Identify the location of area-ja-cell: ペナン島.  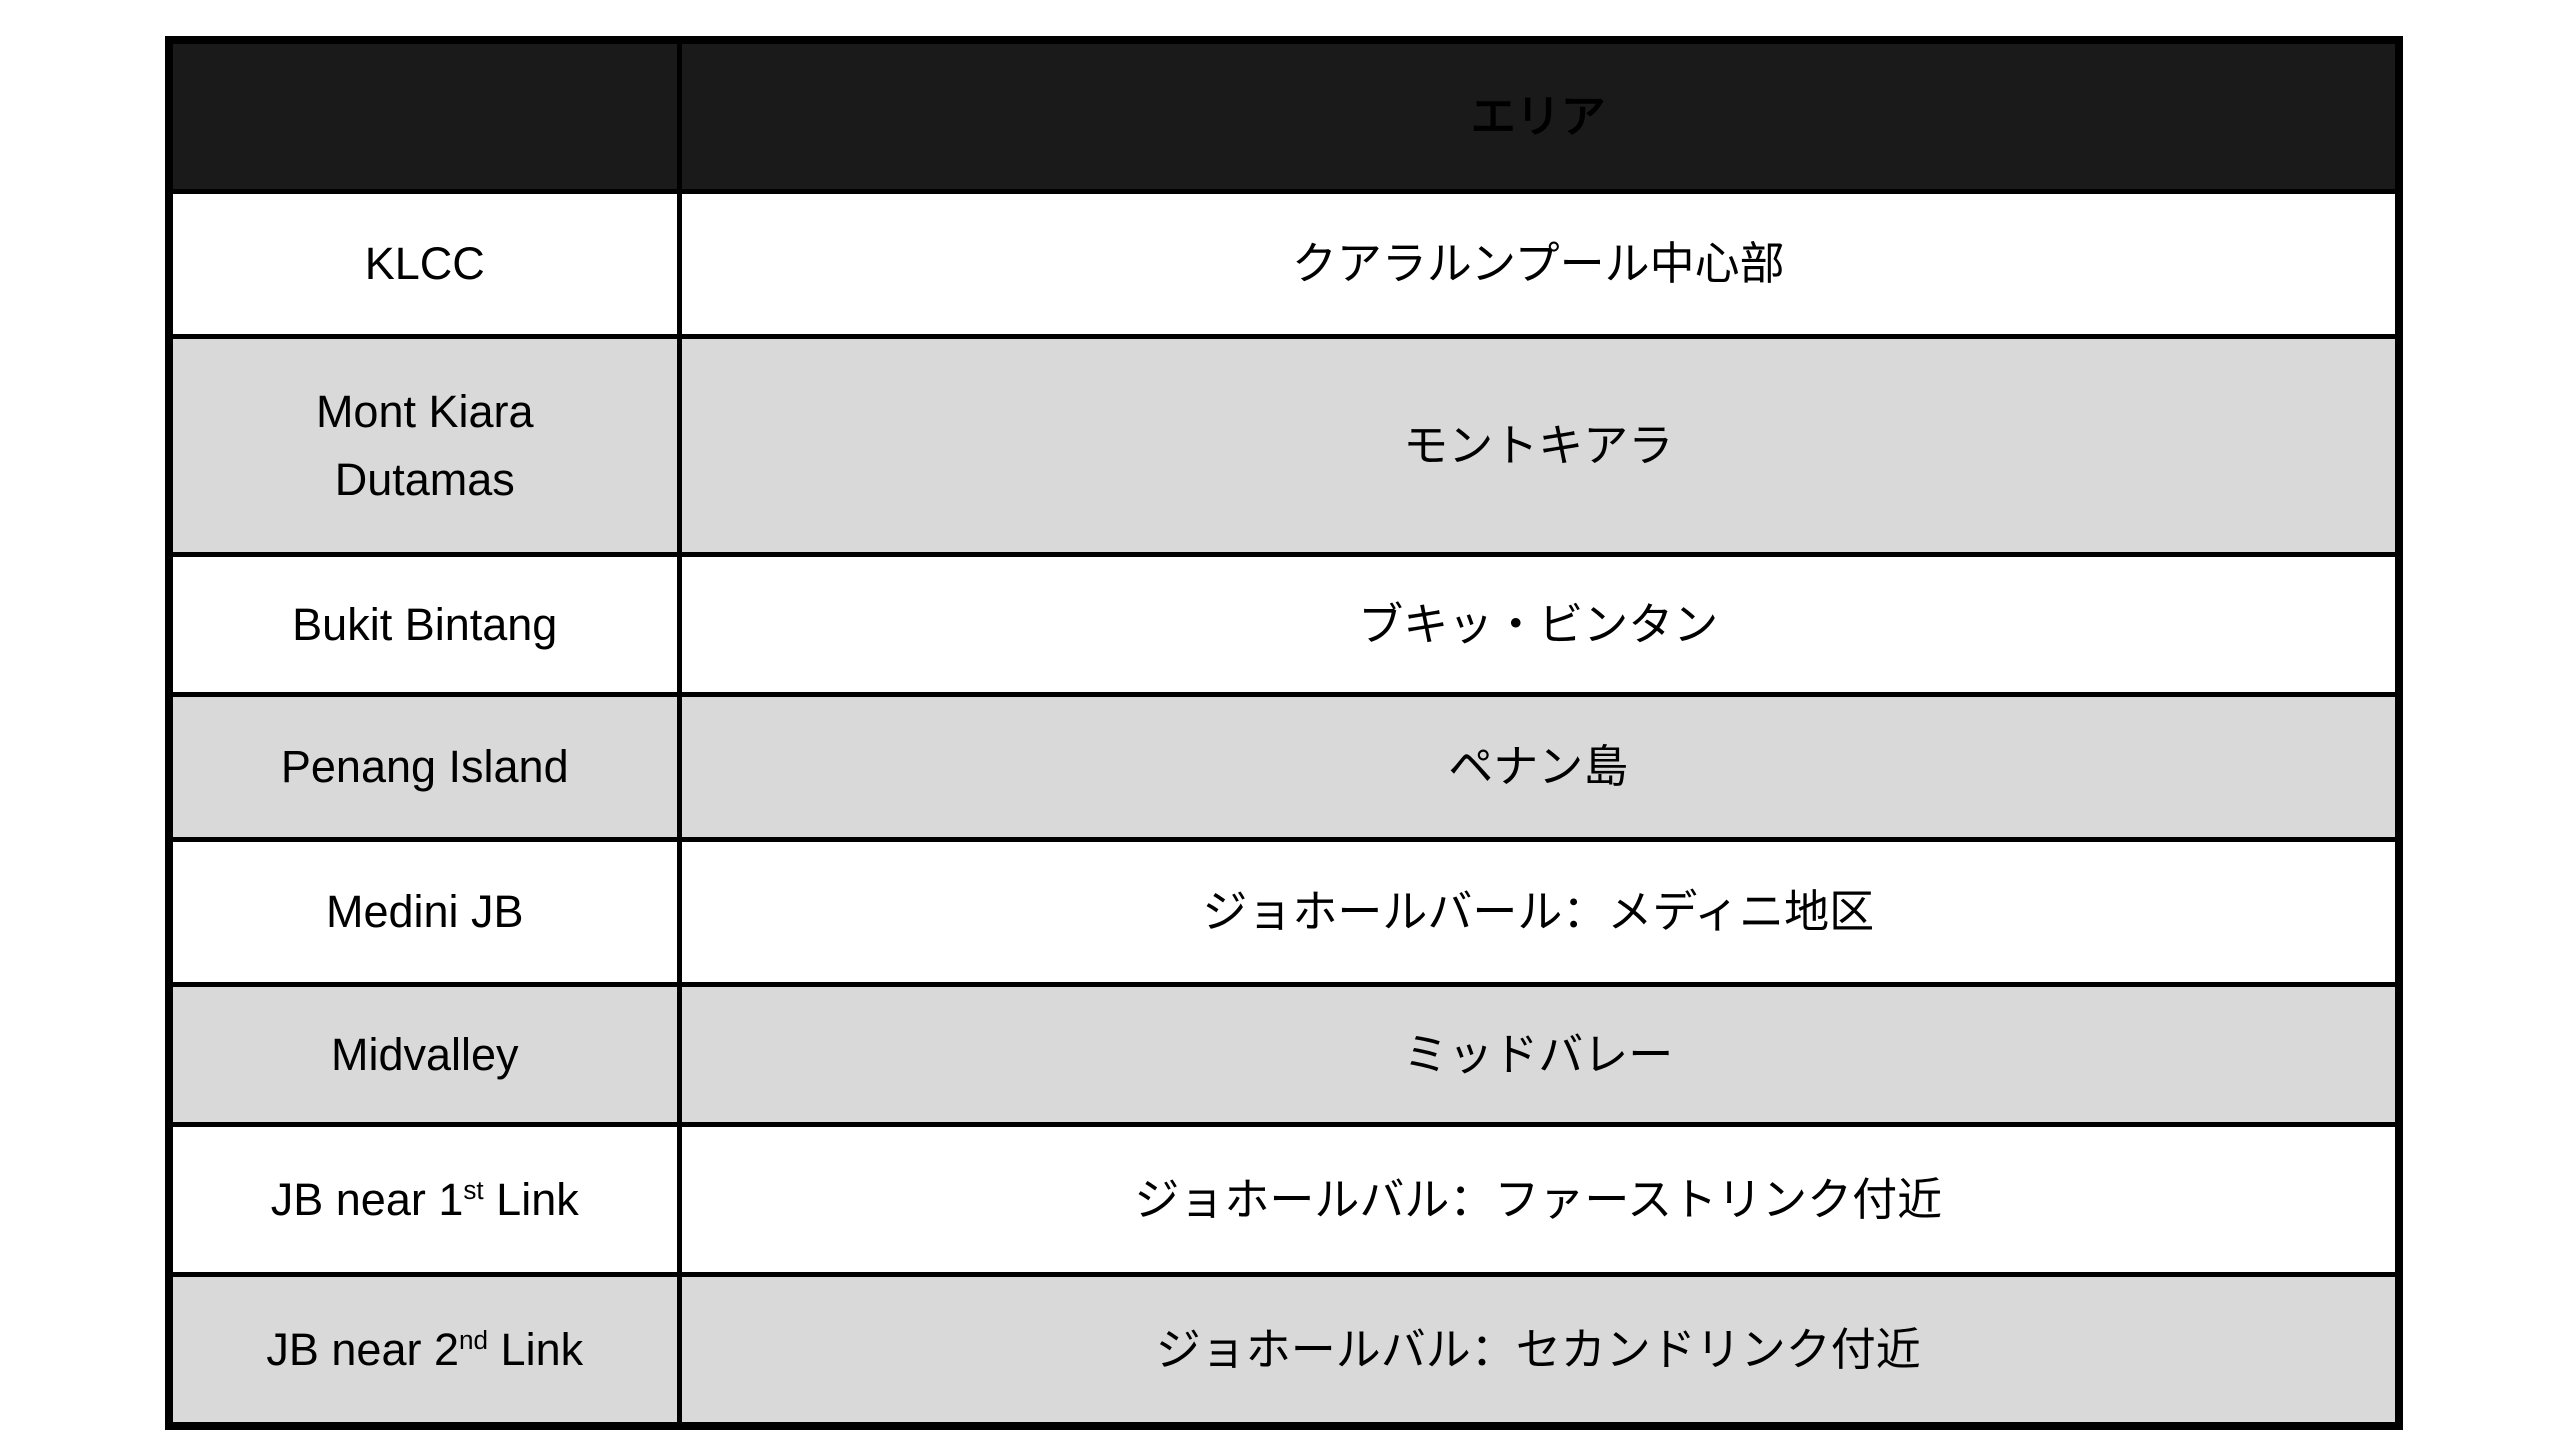
(1539, 767).